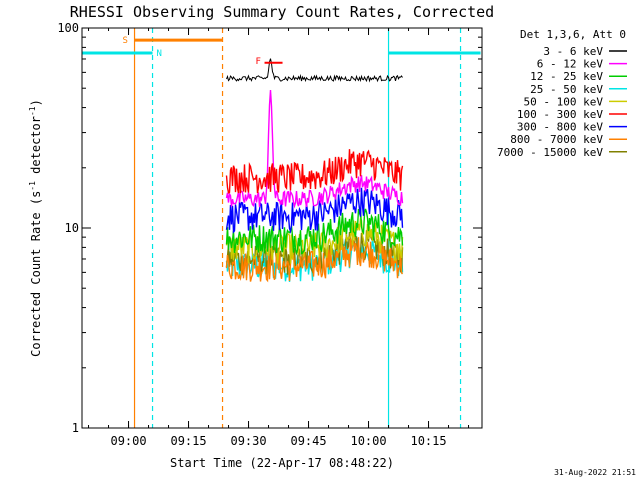 This screenshot has height=480, width=640. What do you see at coordinates (36, 148) in the screenshot?
I see `y-axis-label-mid: detector` at bounding box center [36, 148].